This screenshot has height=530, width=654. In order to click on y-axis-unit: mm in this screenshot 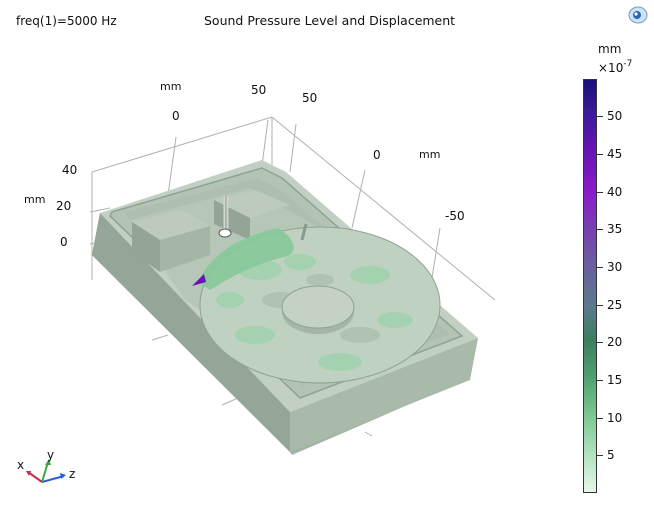, I will do `click(430, 154)`.